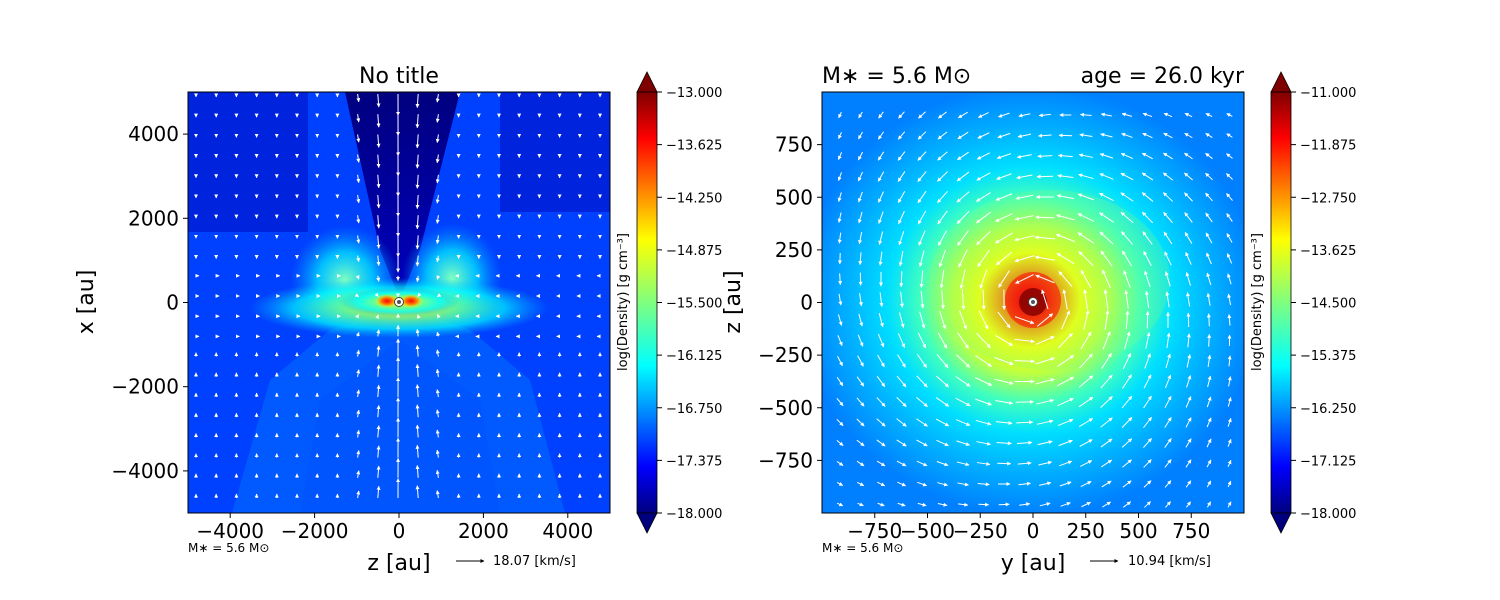 This screenshot has height=600, width=1500. Describe the element at coordinates (1328, 304) in the screenshot. I see `colorbar-tick-label: −14.500` at that location.